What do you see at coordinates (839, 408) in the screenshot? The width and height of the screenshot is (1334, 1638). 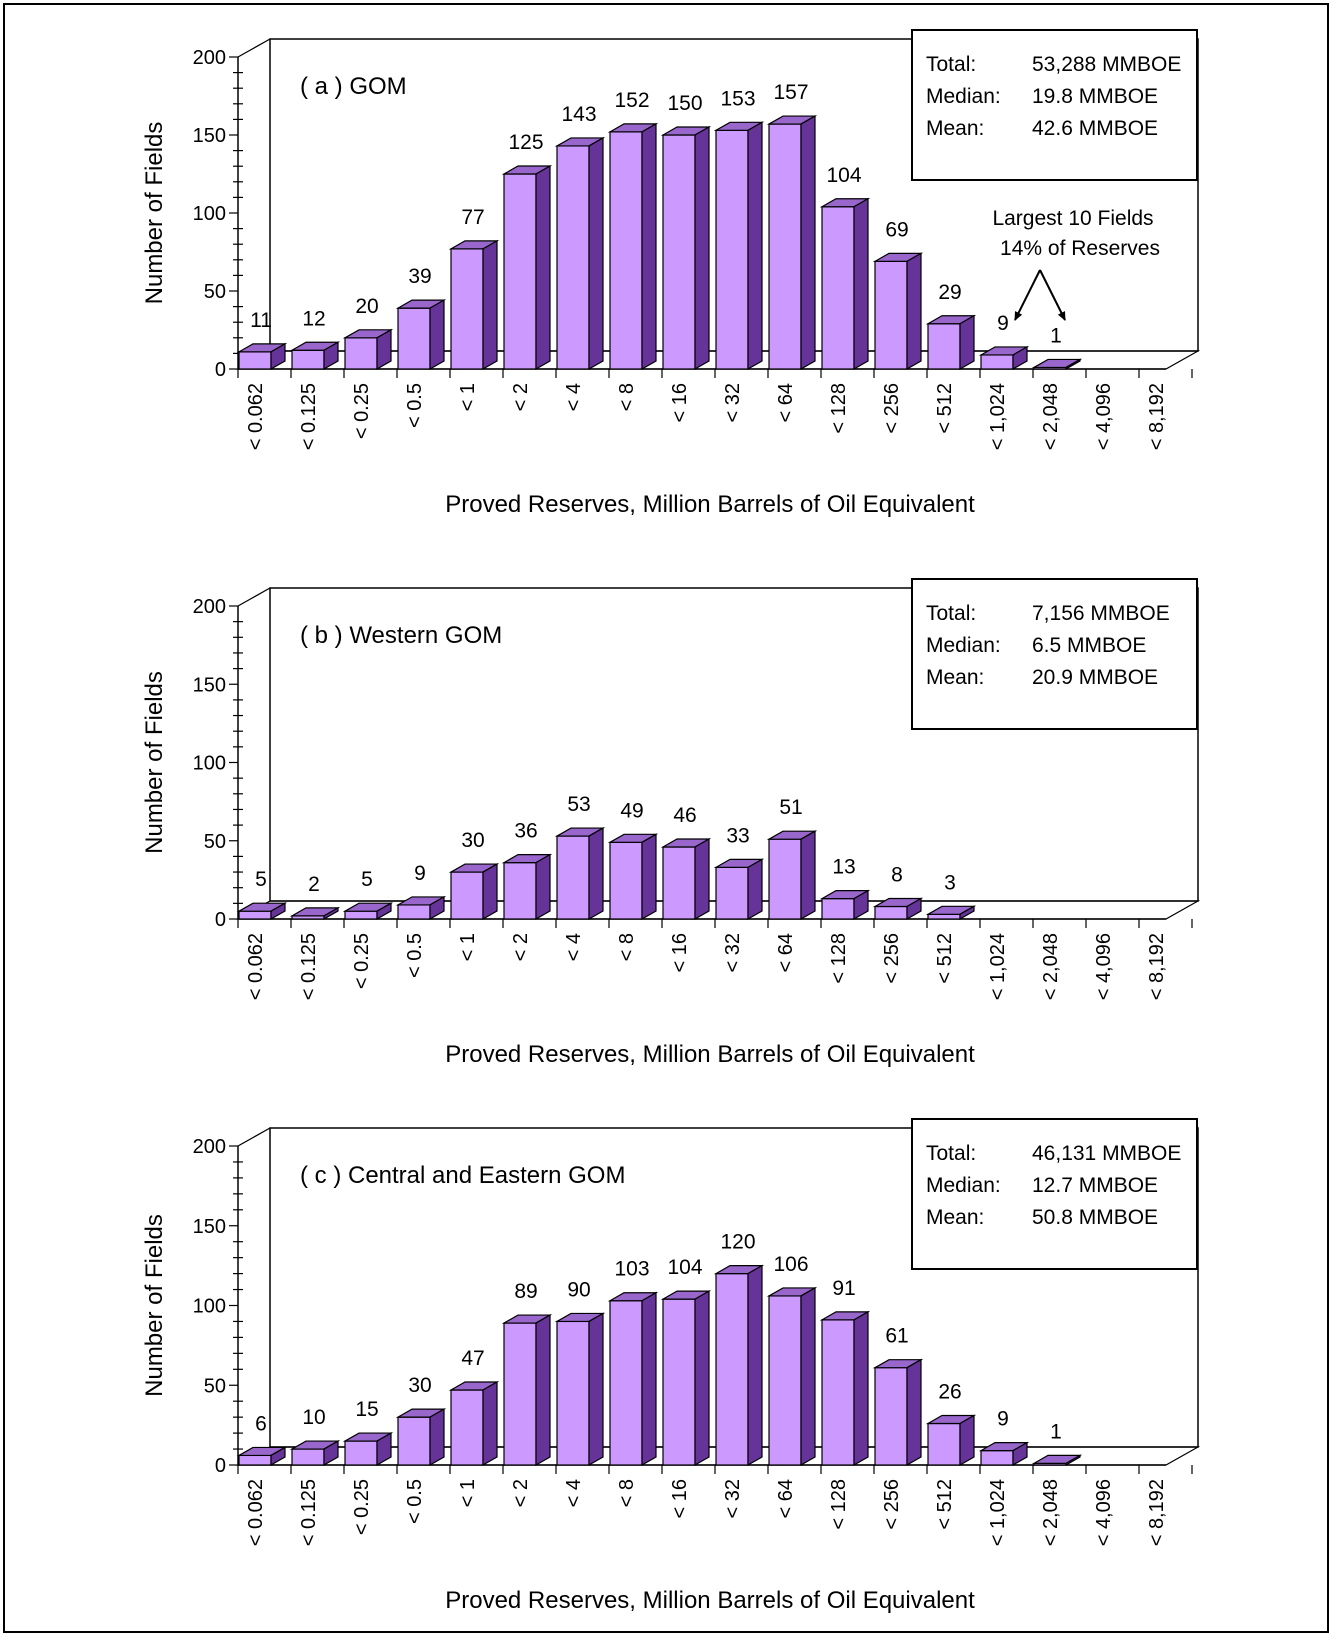 I see `x-tick-label: < 128` at bounding box center [839, 408].